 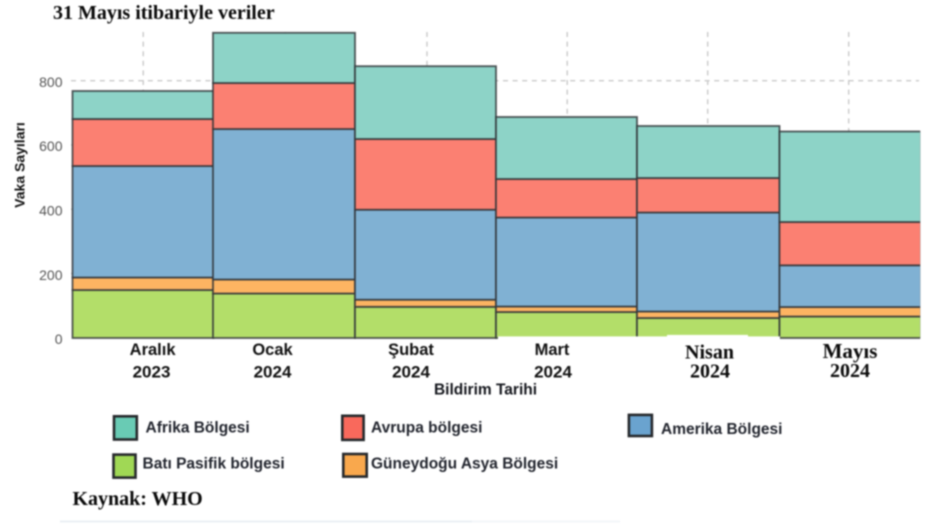 What do you see at coordinates (51, 211) in the screenshot?
I see `svg-text: 400` at bounding box center [51, 211].